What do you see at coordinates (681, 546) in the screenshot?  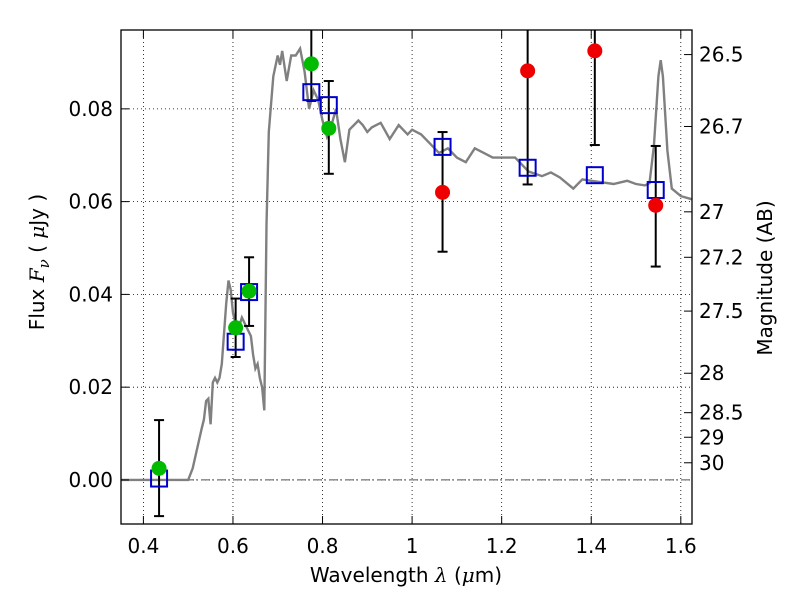 I see `x-tick-label: 1.6` at bounding box center [681, 546].